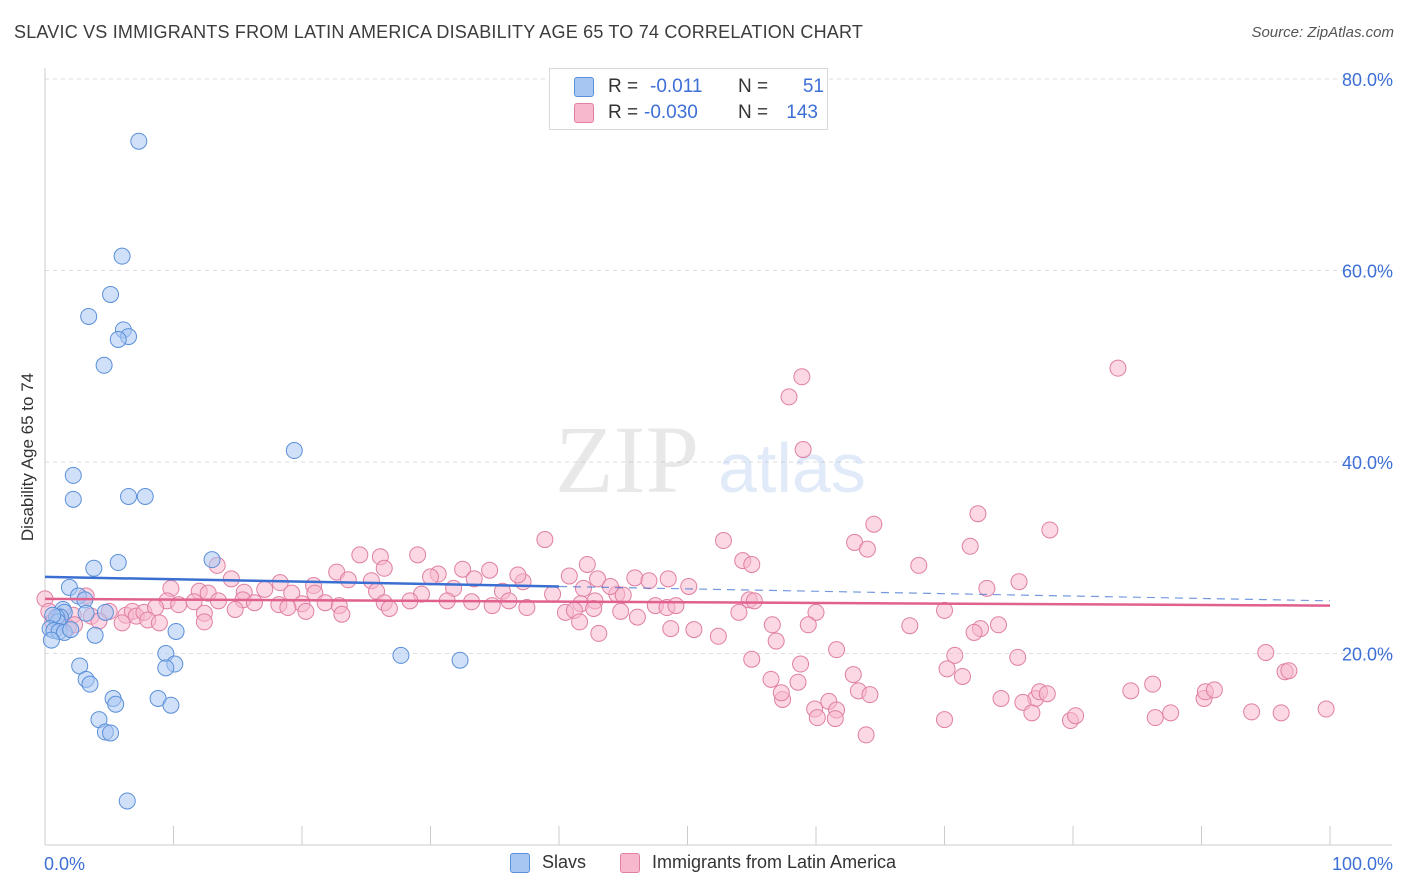  I want to click on legend-item-slavs: Slavs, so click(548, 862).